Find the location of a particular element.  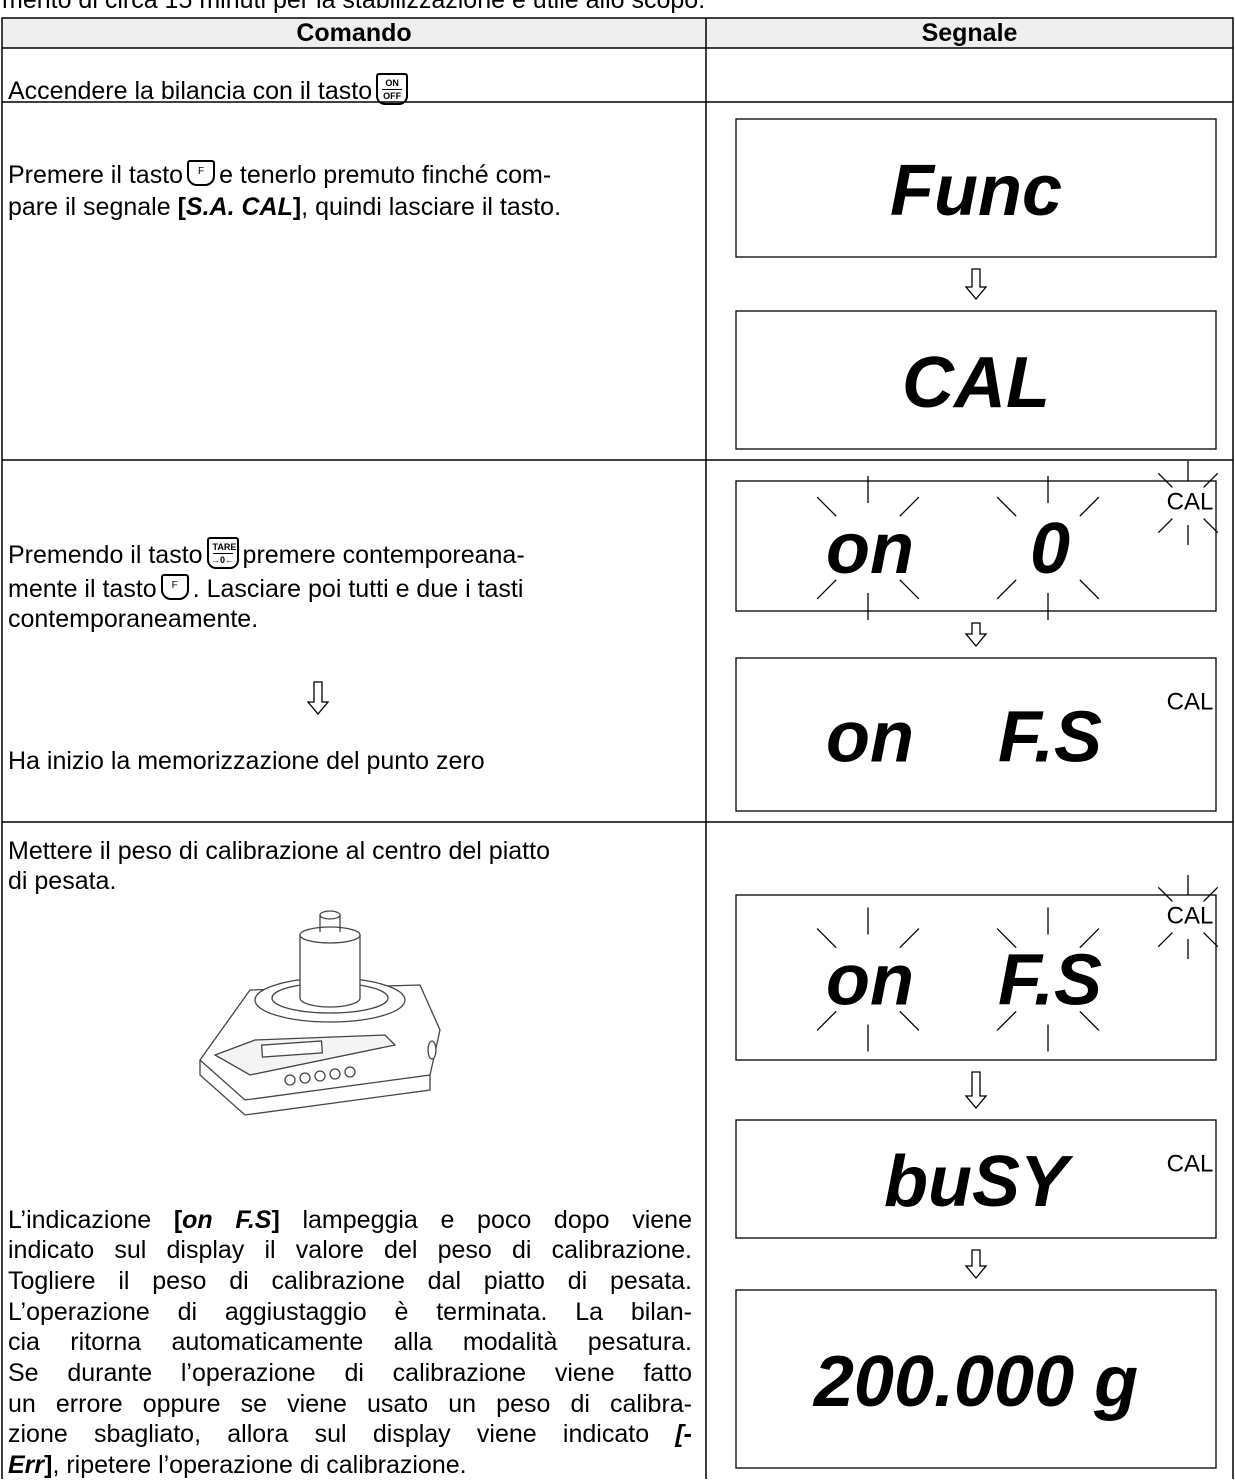

scale-illustration is located at coordinates (320, 1013).